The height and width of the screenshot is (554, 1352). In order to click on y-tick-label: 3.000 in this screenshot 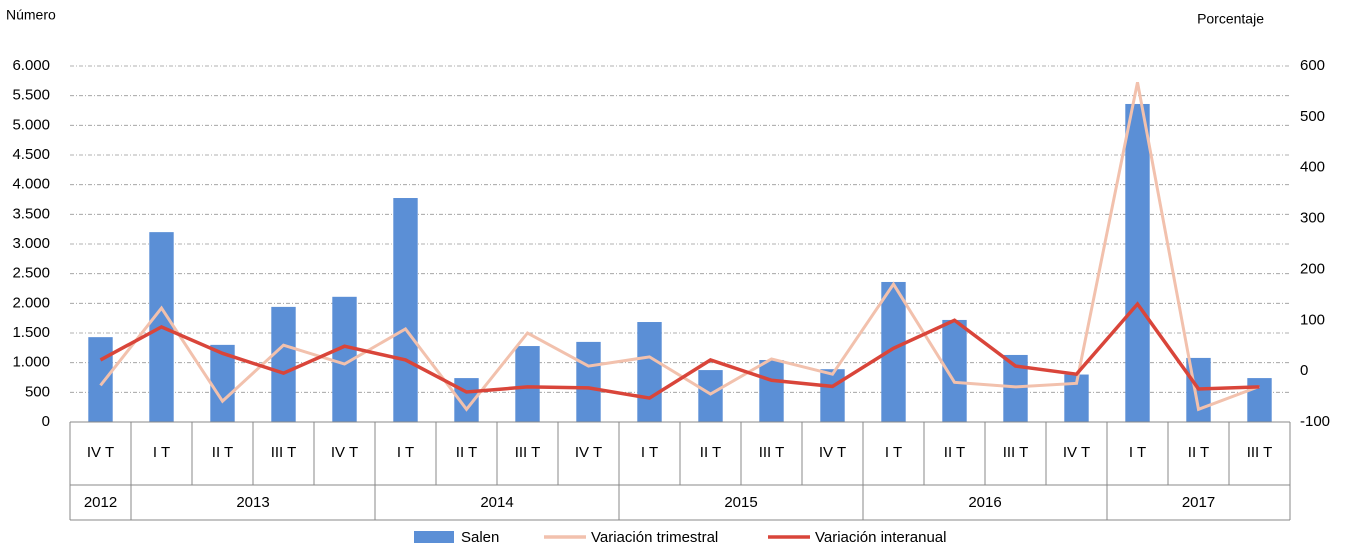, I will do `click(31, 243)`.